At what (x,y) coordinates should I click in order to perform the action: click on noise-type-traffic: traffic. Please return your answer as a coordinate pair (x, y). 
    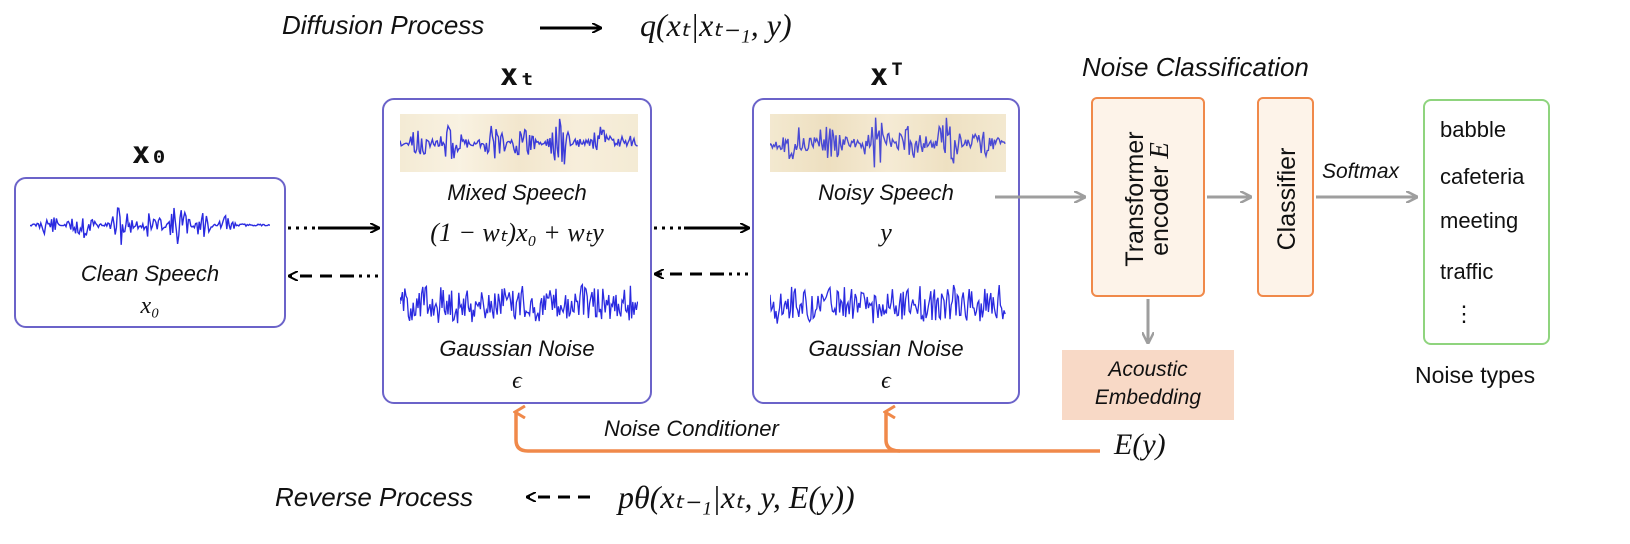
    Looking at the image, I should click on (1467, 271).